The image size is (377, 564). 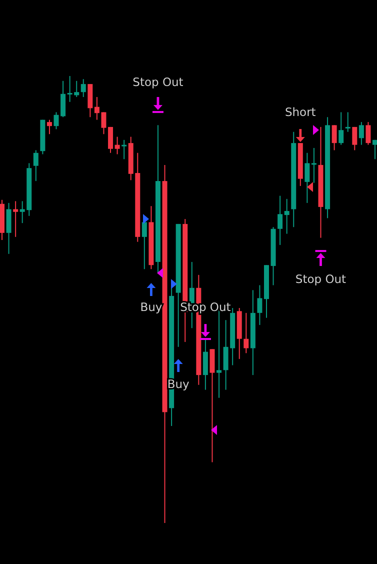 What do you see at coordinates (151, 307) in the screenshot?
I see `annotation: Buy` at bounding box center [151, 307].